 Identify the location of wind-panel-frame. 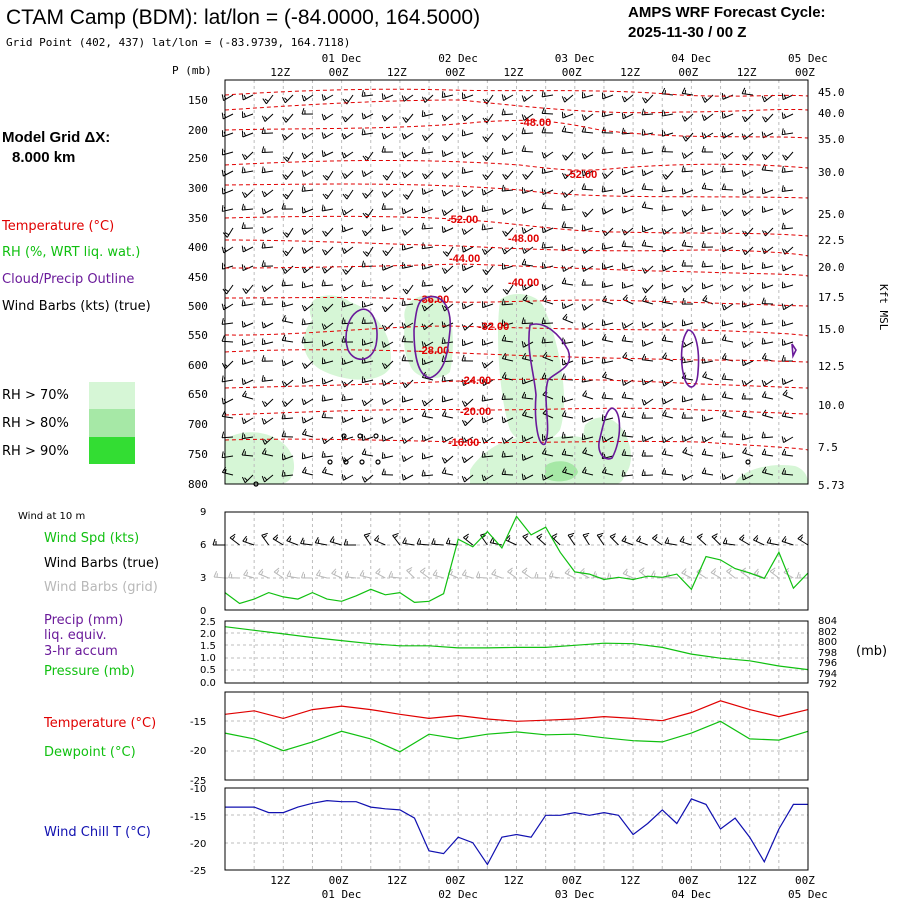
(516, 561).